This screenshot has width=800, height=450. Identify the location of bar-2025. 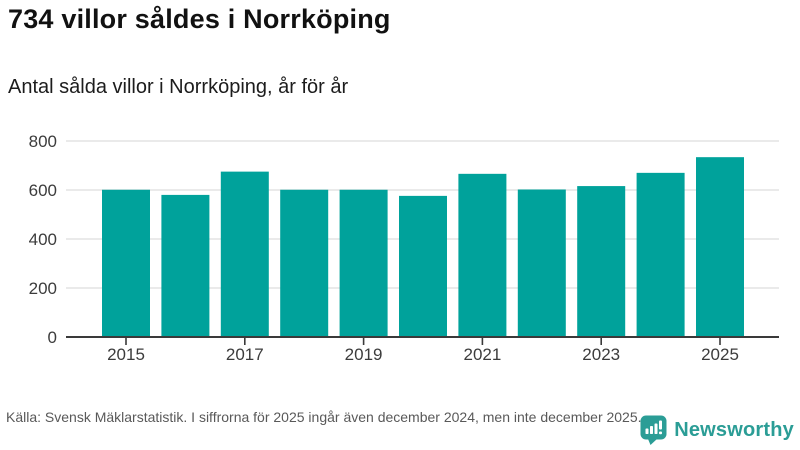
(720, 247).